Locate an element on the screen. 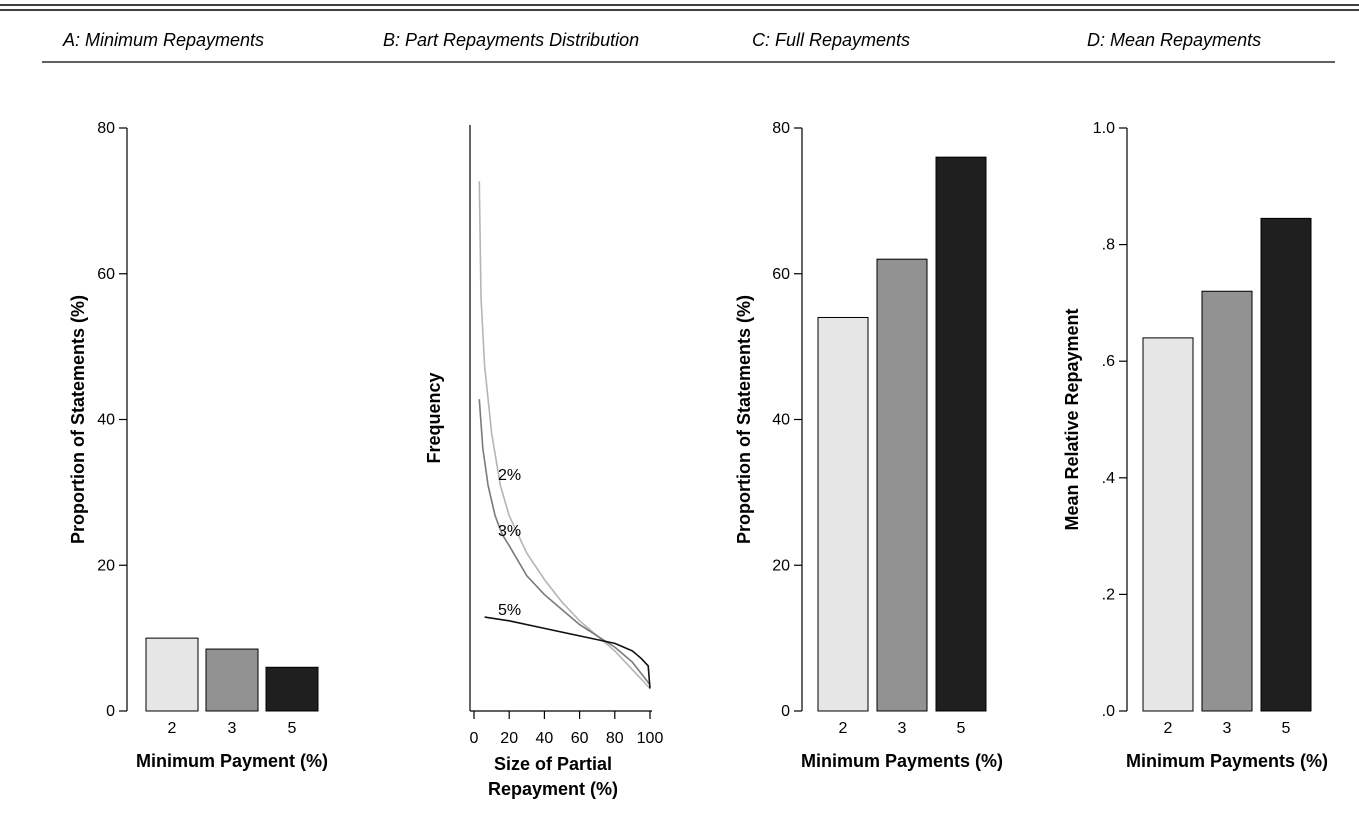 This screenshot has height=832, width=1359. y-tick-label: .0 is located at coordinates (1108, 711).